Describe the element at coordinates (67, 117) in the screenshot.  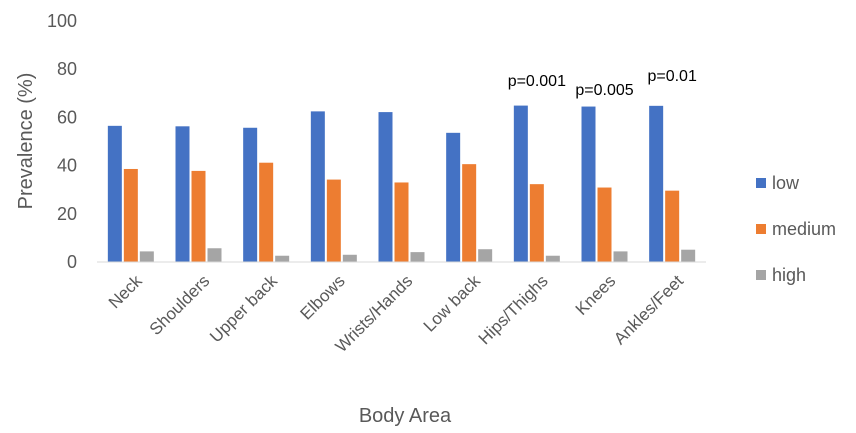
I see `y-tick-label: 60` at that location.